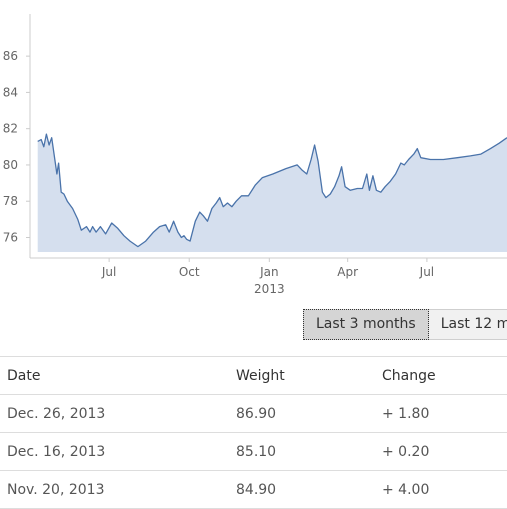  What do you see at coordinates (114, 451) in the screenshot?
I see `row-date: Dec. 16, 2013` at bounding box center [114, 451].